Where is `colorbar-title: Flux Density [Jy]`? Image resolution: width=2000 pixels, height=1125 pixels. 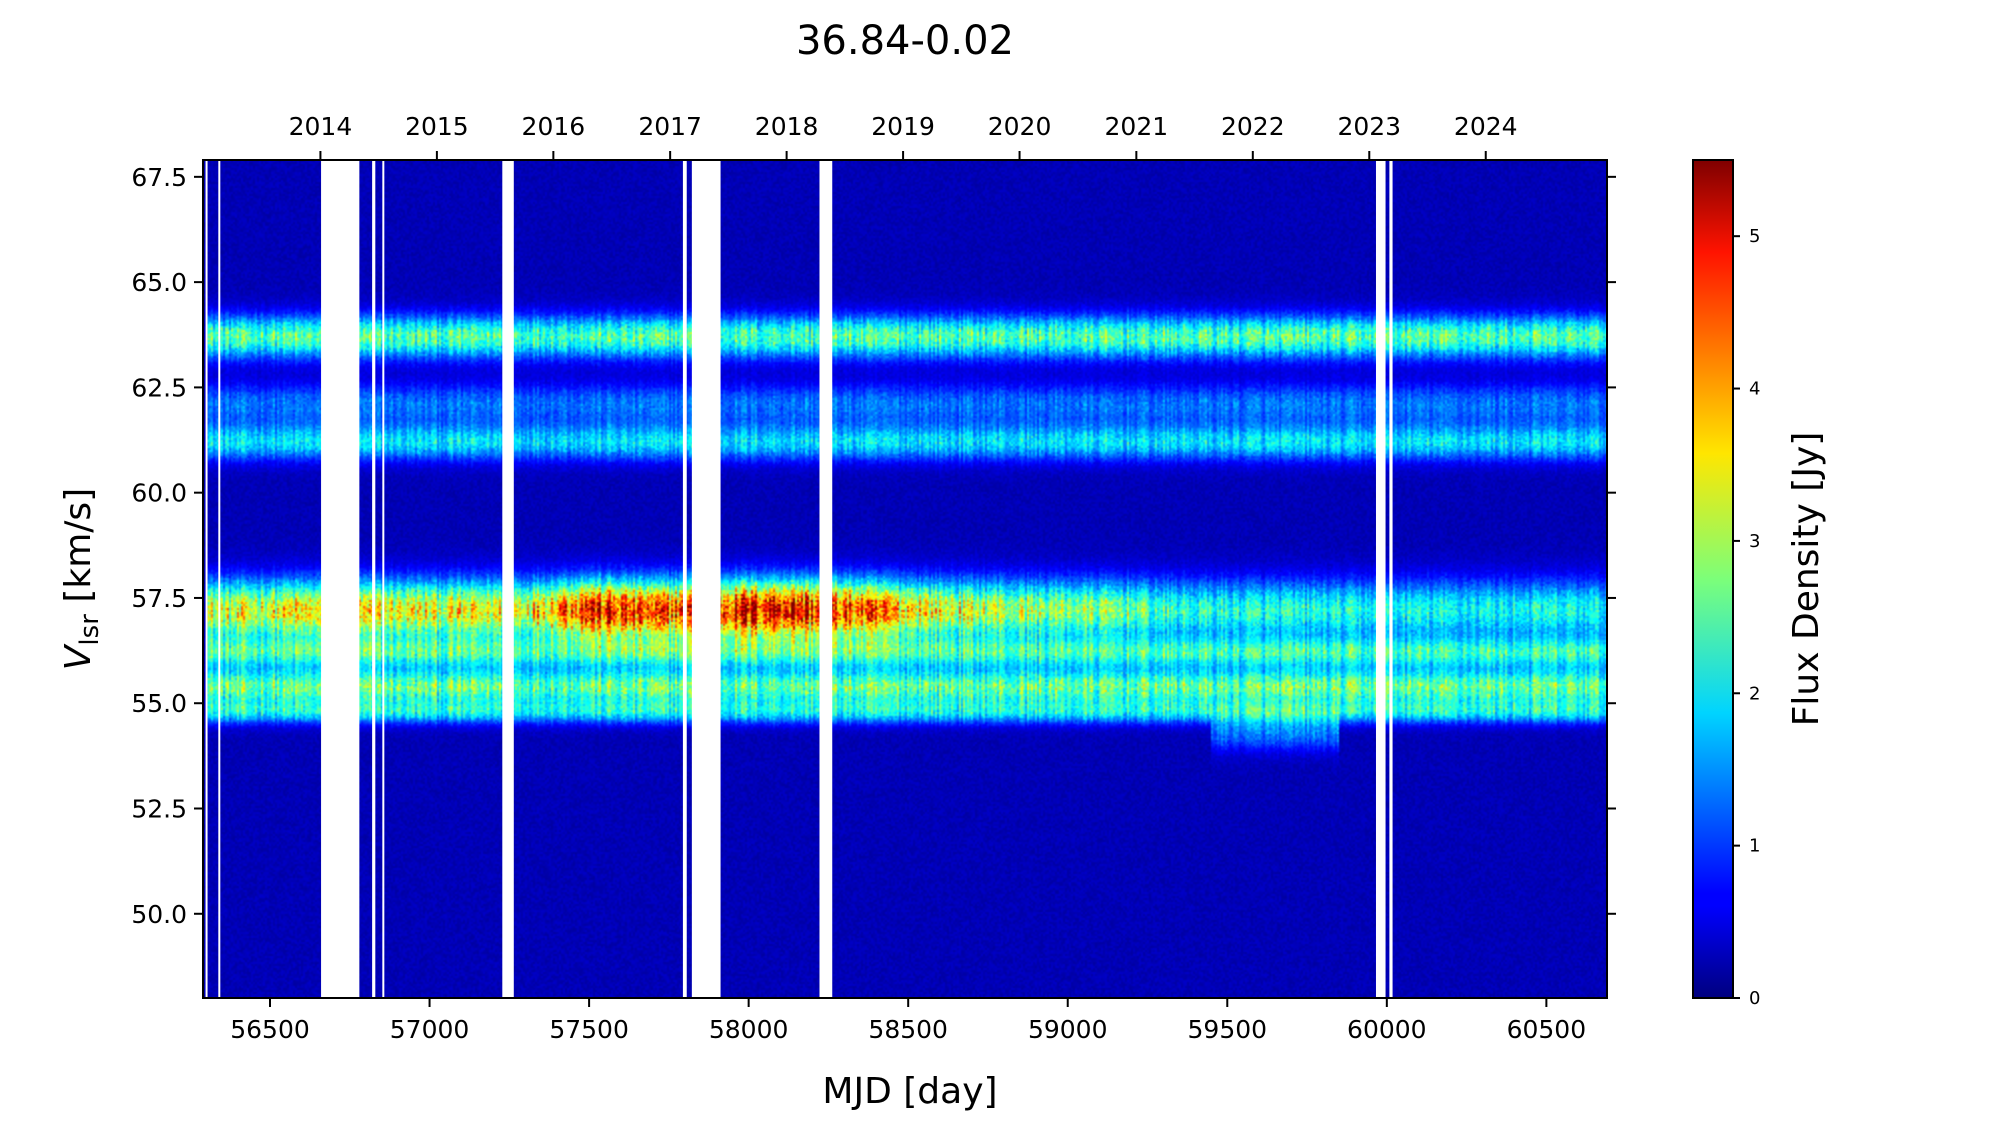 colorbar-title: Flux Density [Jy] is located at coordinates (1806, 579).